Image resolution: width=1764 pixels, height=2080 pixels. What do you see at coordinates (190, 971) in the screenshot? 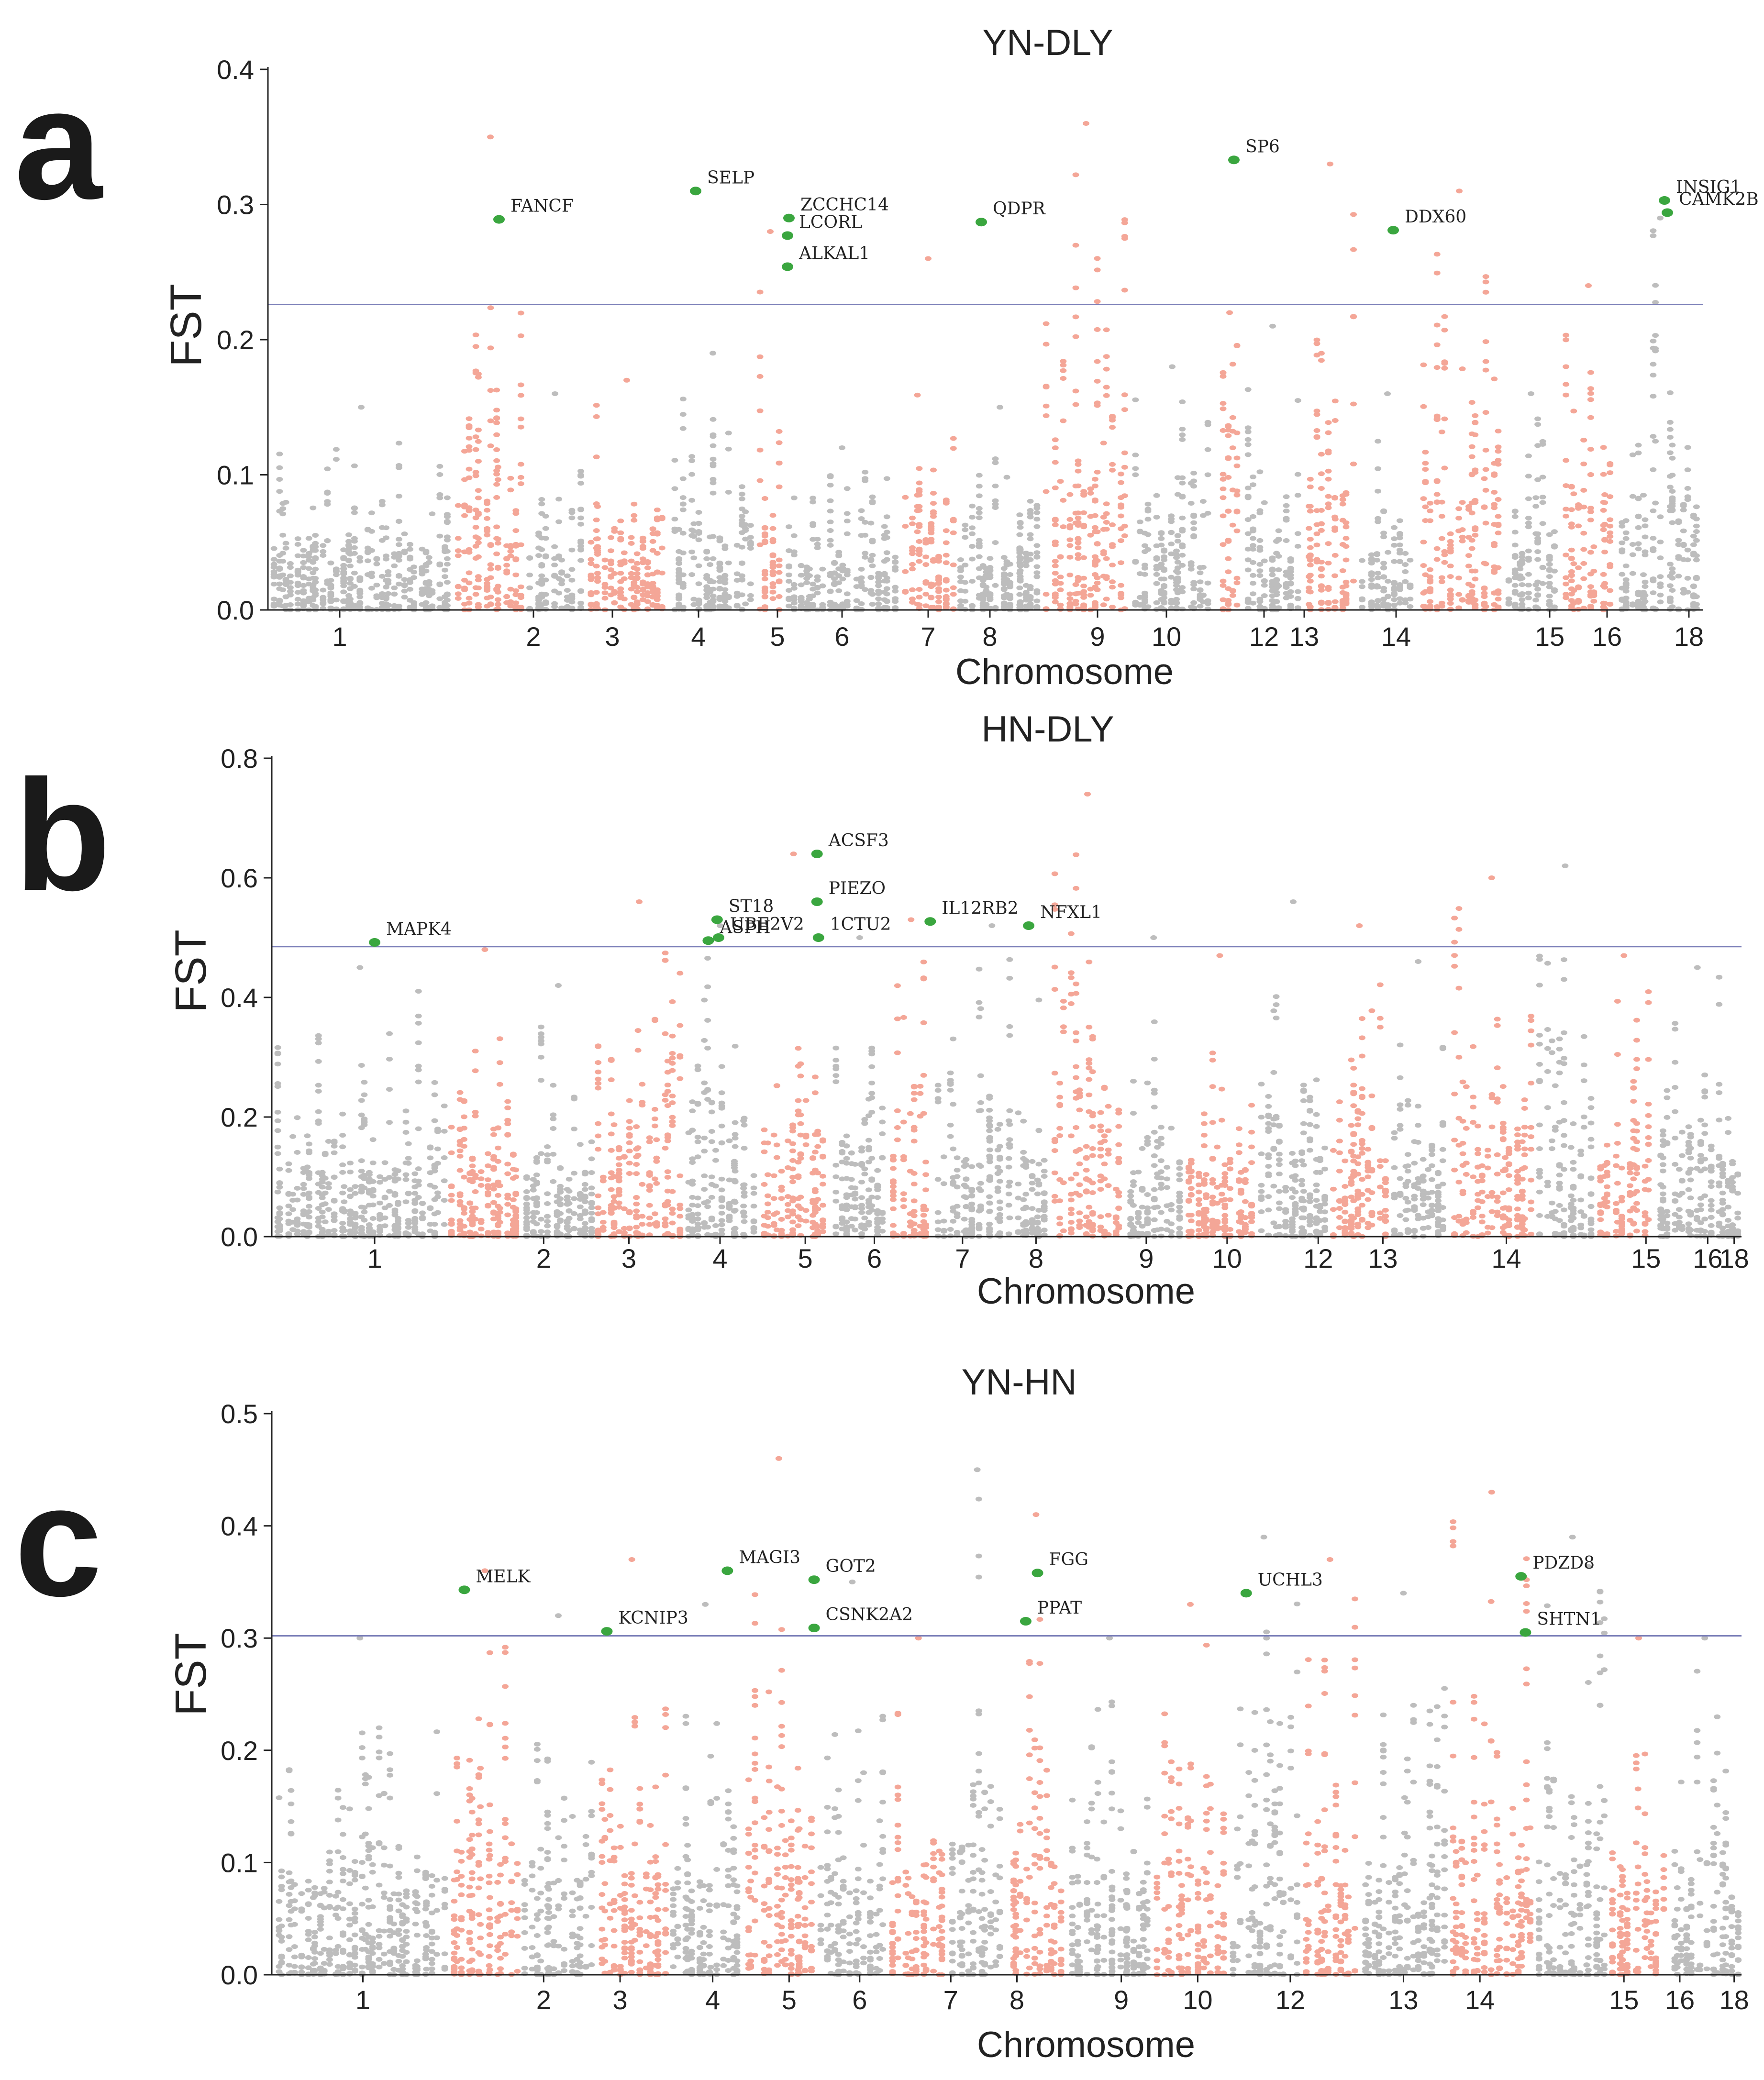
I see `panel-b-ylabel: FST` at bounding box center [190, 971].